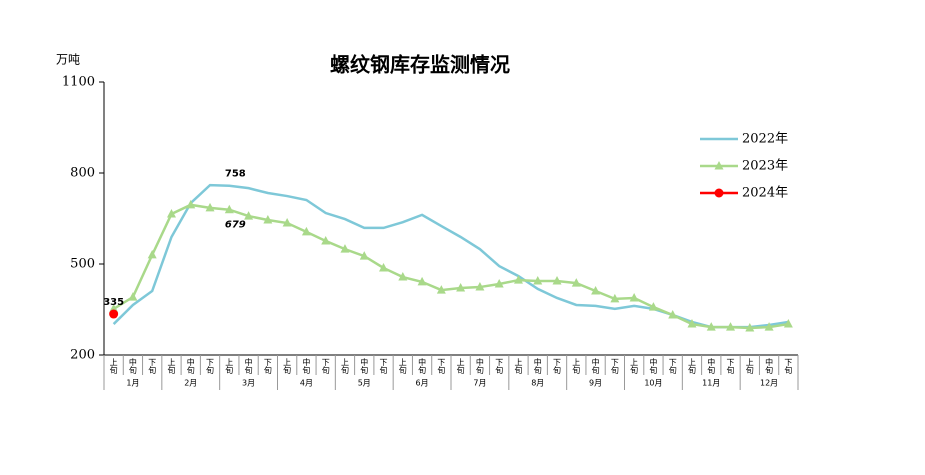 The image size is (925, 475). Describe the element at coordinates (765, 166) in the screenshot. I see `legend-label: 2023年` at that location.